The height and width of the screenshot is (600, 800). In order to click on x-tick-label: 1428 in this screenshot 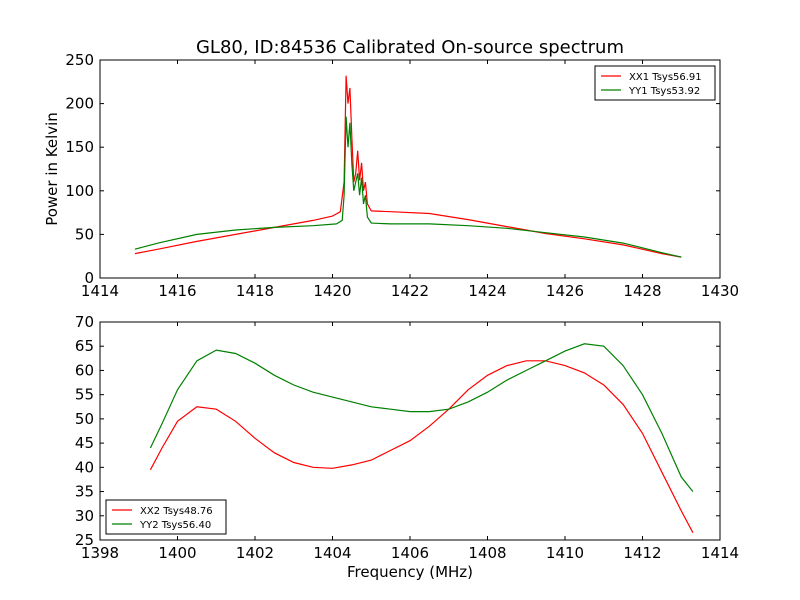, I will do `click(642, 291)`.